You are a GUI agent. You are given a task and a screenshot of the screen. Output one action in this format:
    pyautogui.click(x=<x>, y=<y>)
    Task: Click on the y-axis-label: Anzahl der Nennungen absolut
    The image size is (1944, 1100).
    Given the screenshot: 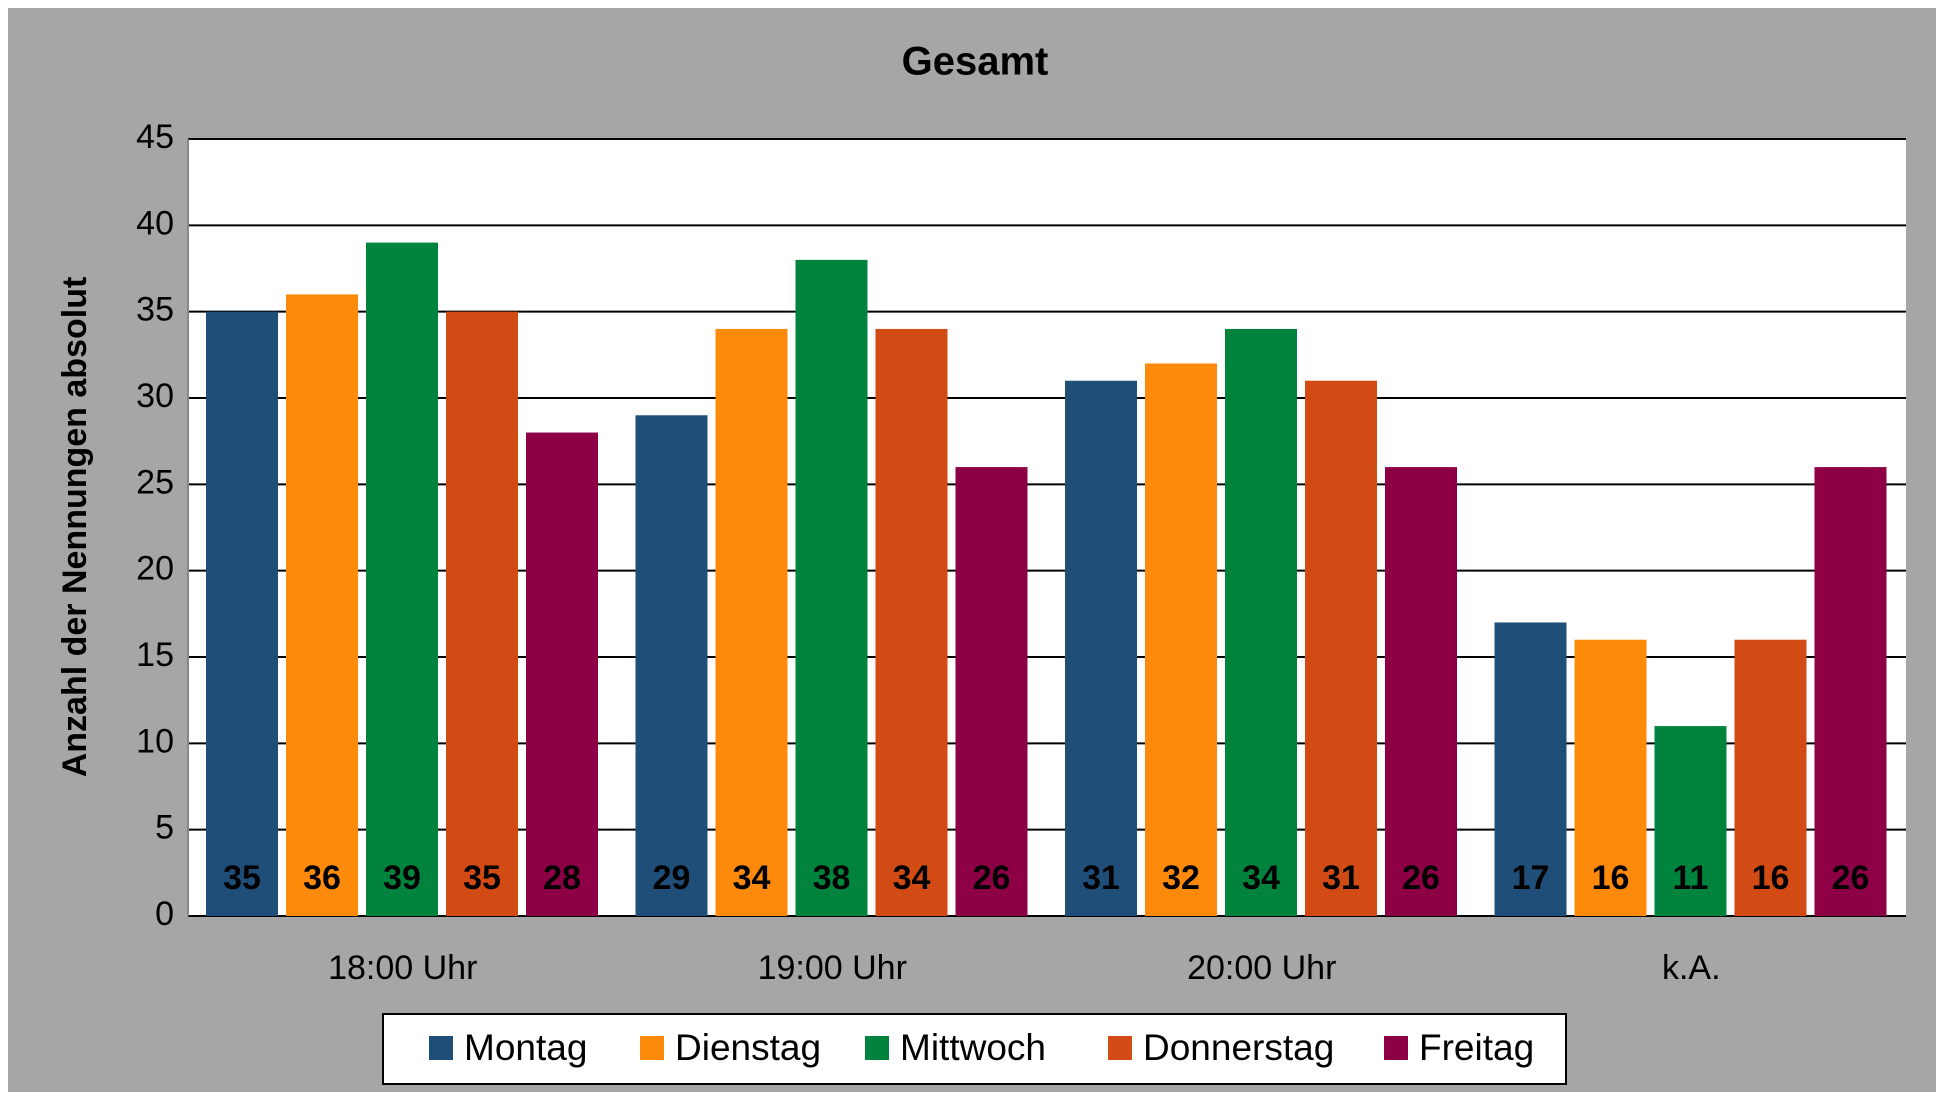 What is the action you would take?
    pyautogui.click(x=75, y=527)
    